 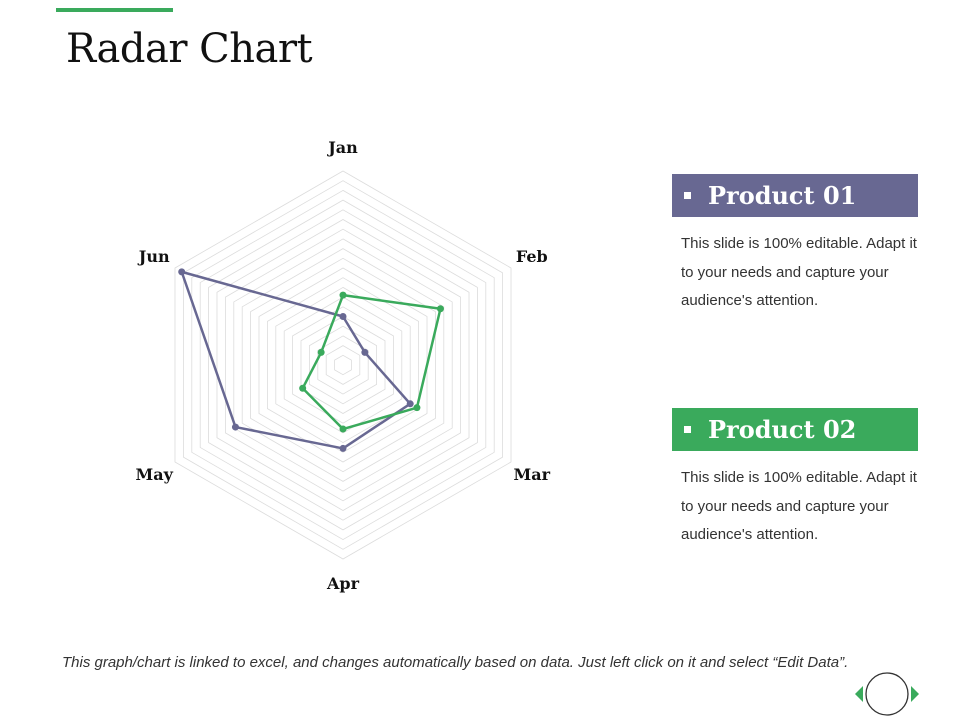 I want to click on prev-slide-icon, so click(x=859, y=694).